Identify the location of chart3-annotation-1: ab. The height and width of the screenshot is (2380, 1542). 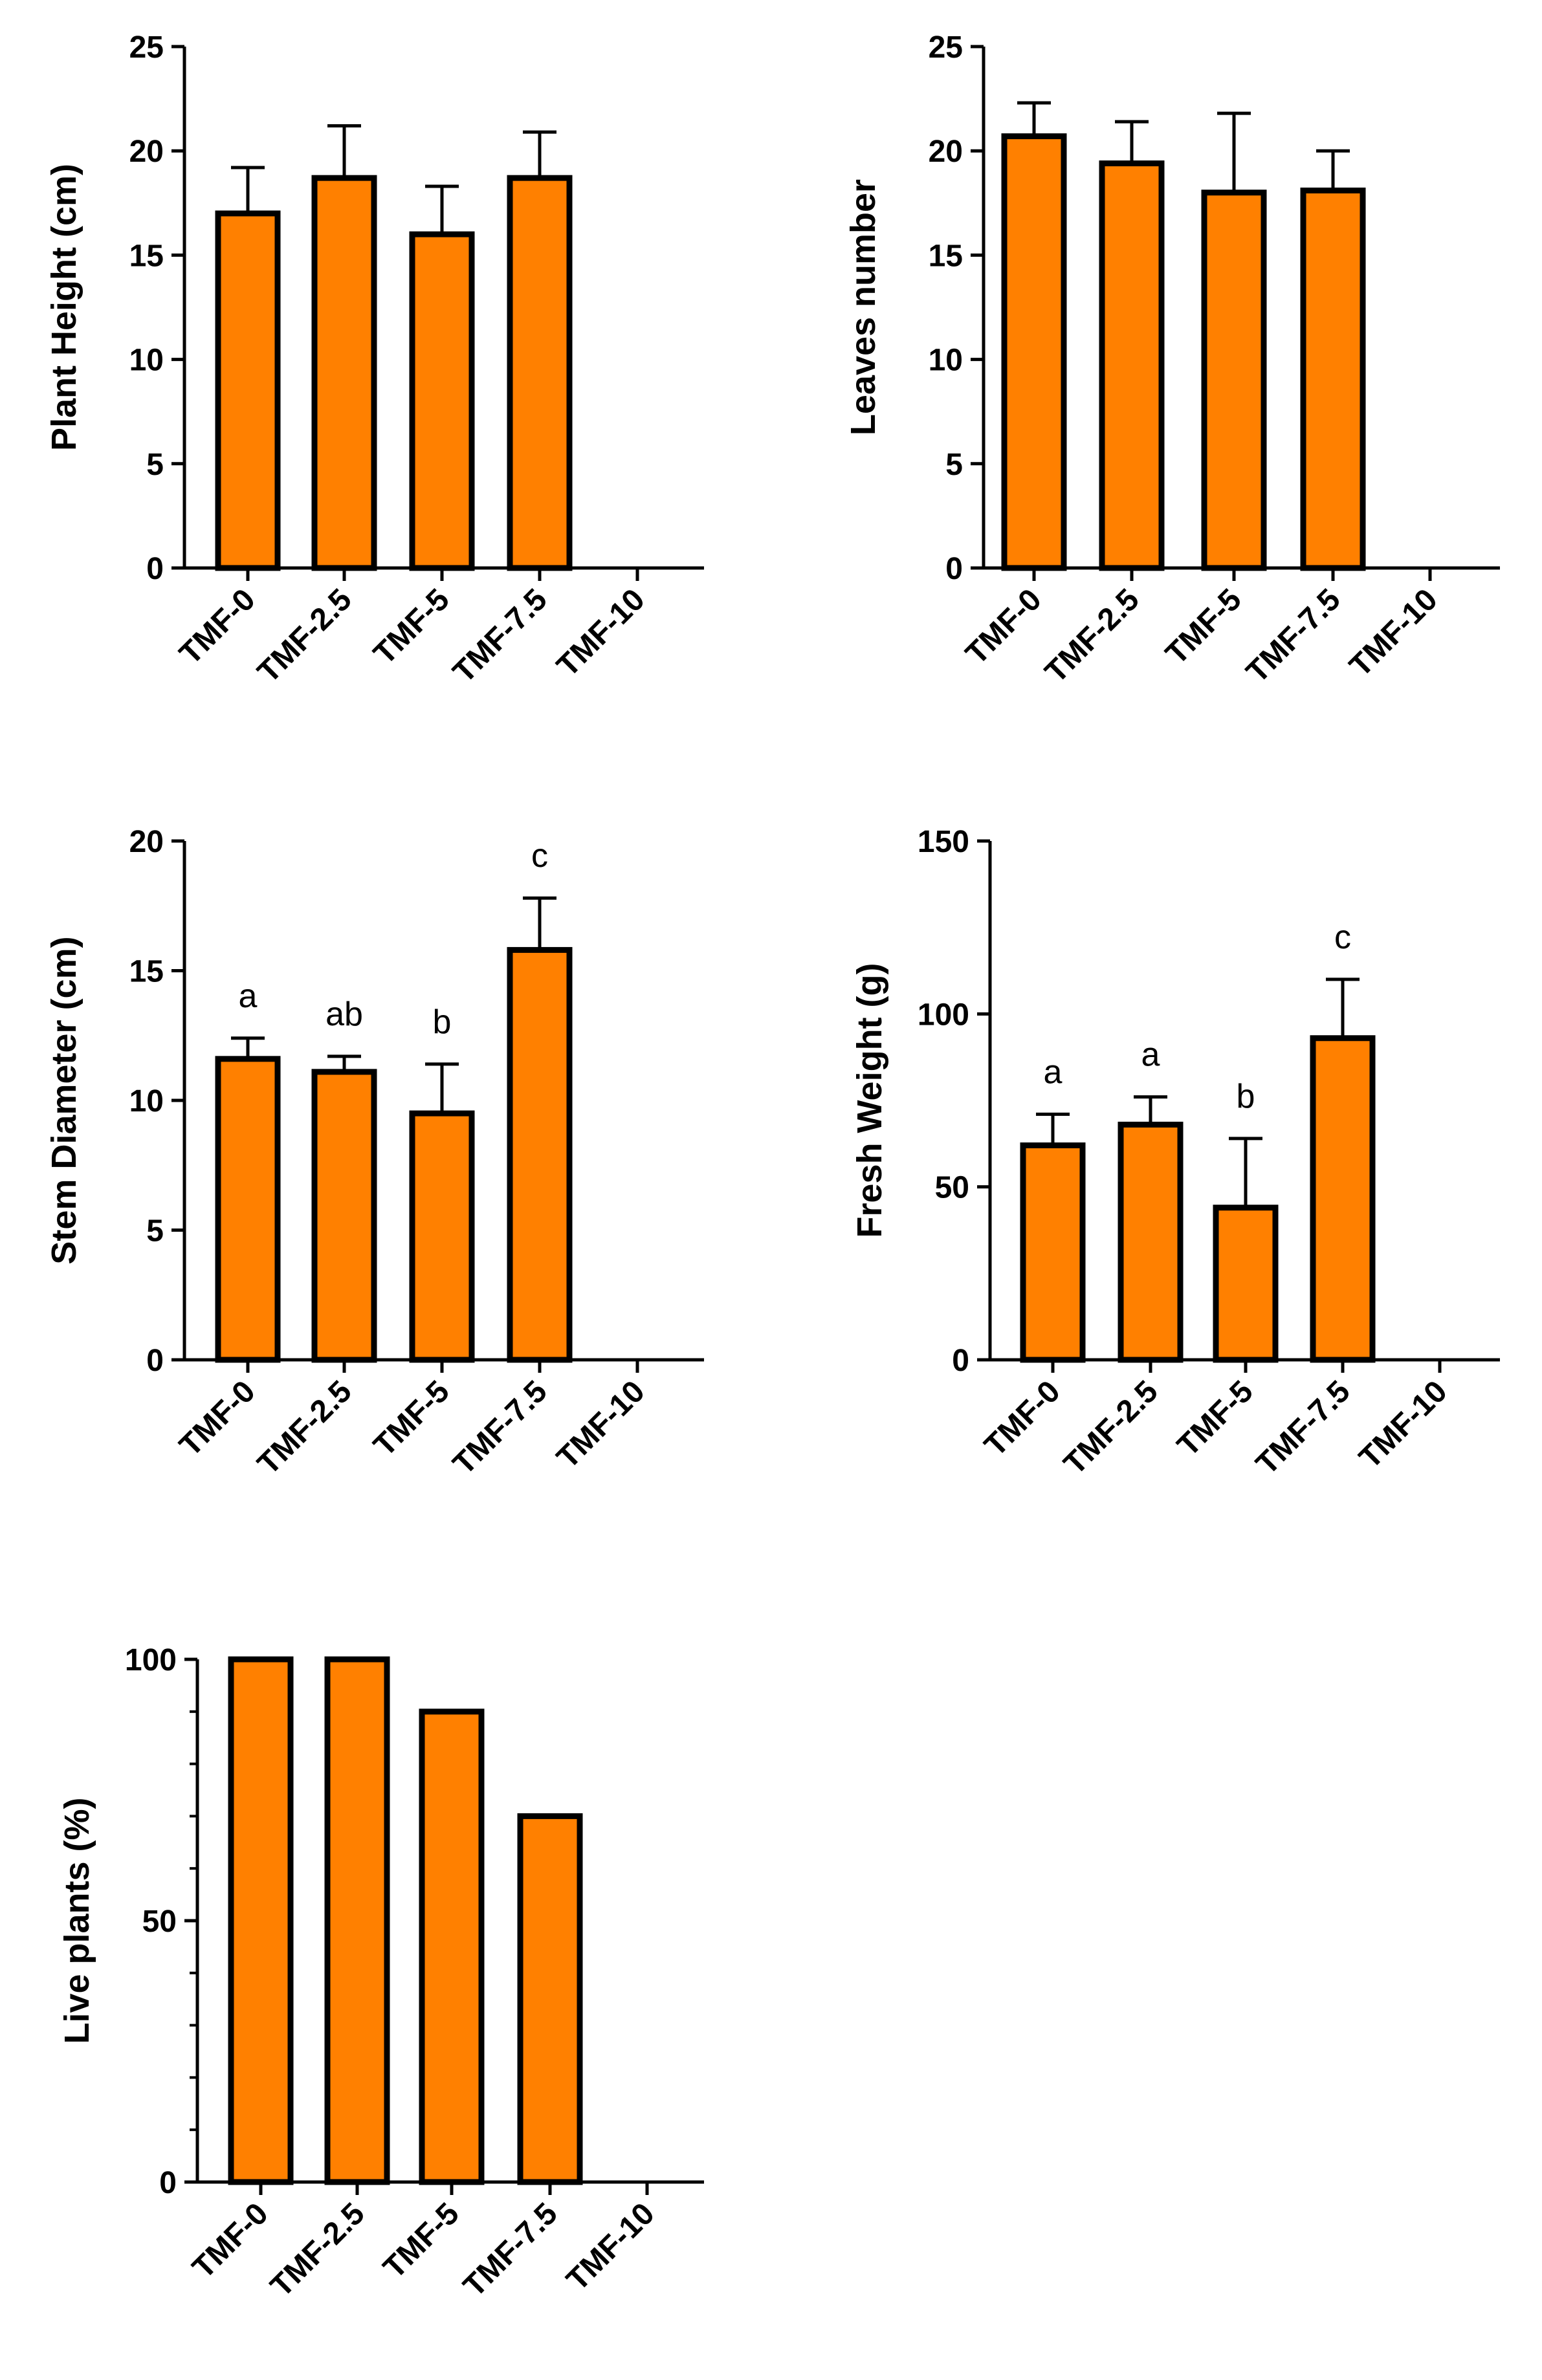
(344, 1014).